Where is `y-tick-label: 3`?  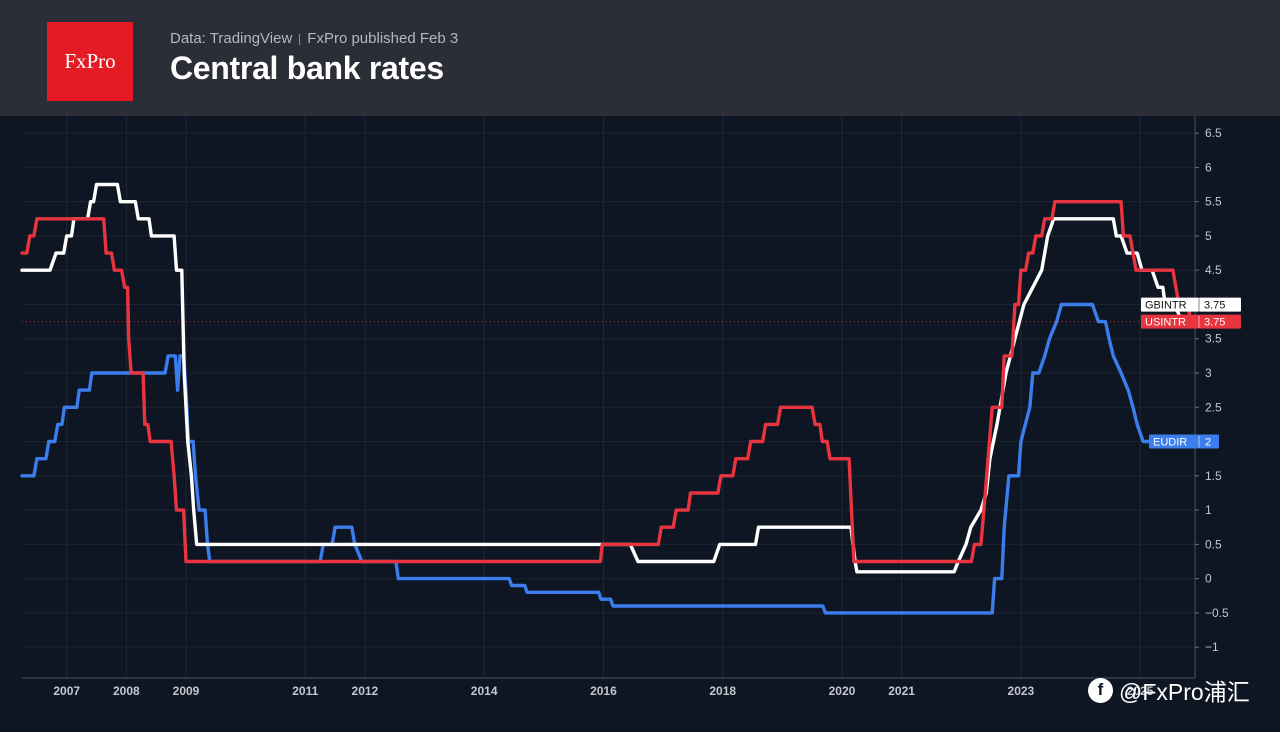
y-tick-label: 3 is located at coordinates (1208, 373).